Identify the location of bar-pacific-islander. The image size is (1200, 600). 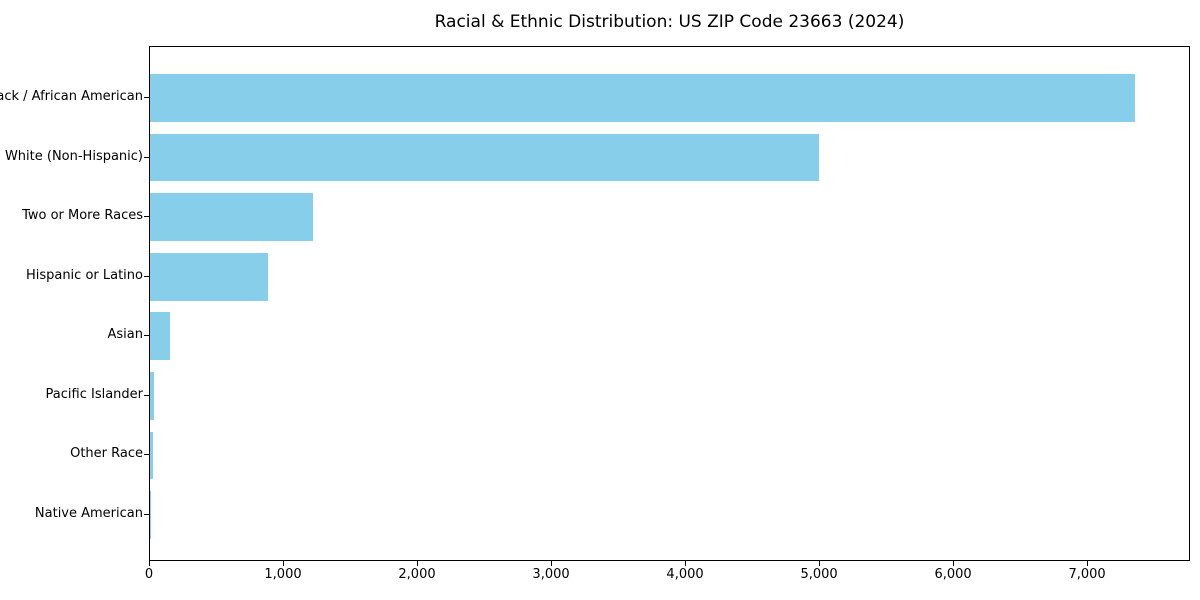
(152, 396).